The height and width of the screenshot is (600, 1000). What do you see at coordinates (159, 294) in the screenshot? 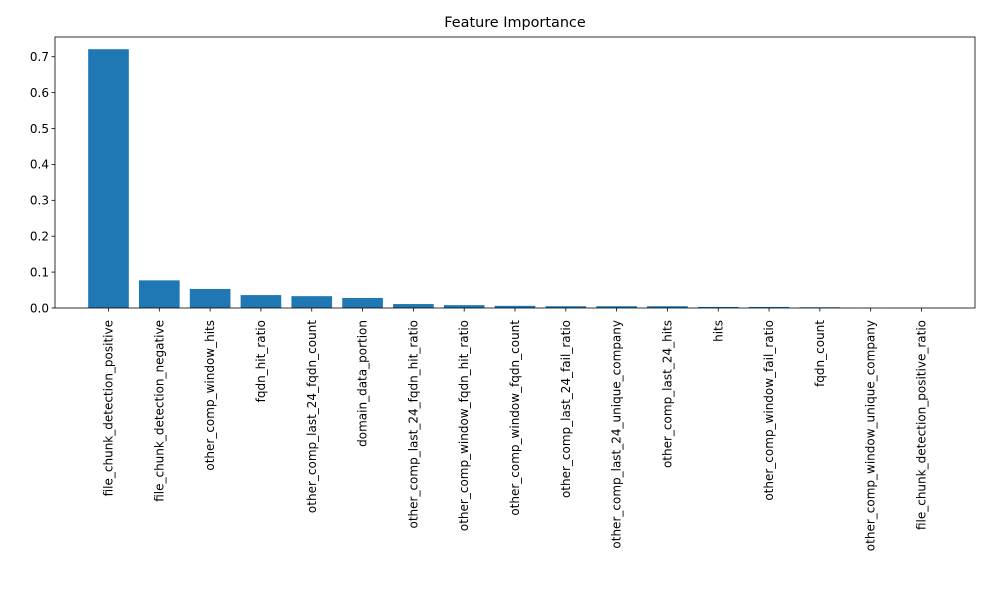
I see `bar-file_chunk_detection_negative` at bounding box center [159, 294].